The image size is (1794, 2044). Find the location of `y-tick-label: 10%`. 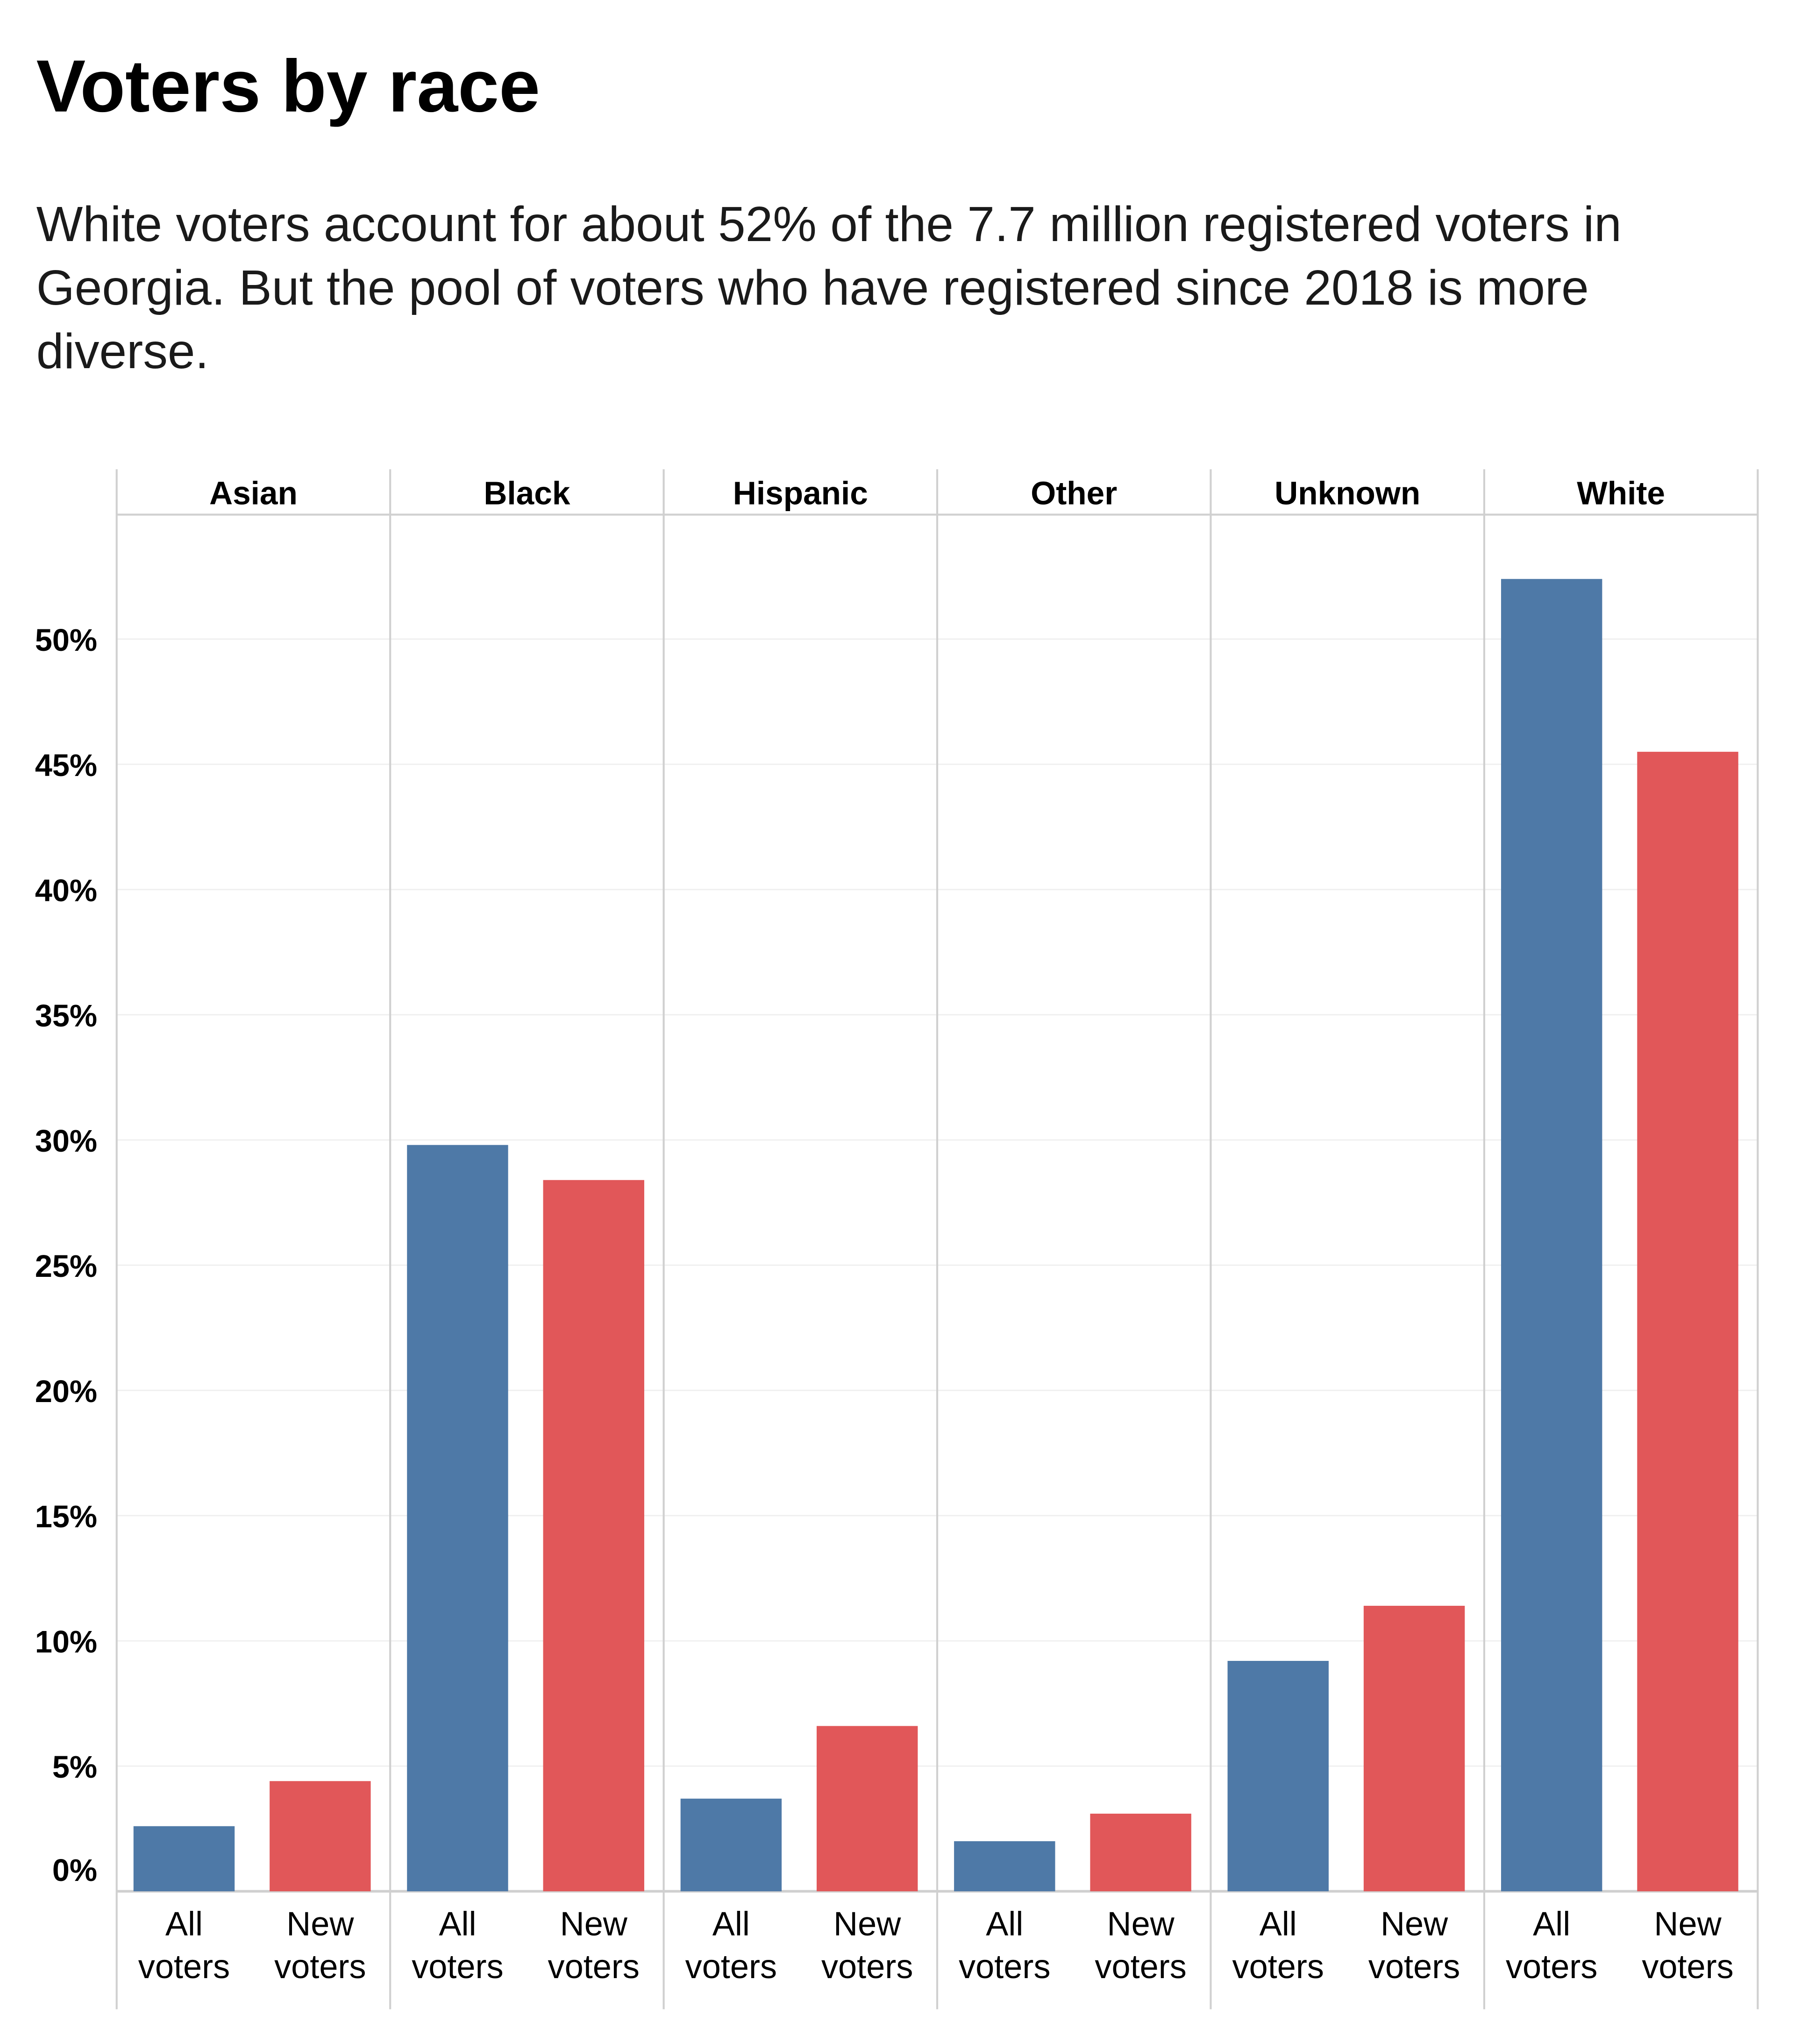

y-tick-label: 10% is located at coordinates (66, 1642).